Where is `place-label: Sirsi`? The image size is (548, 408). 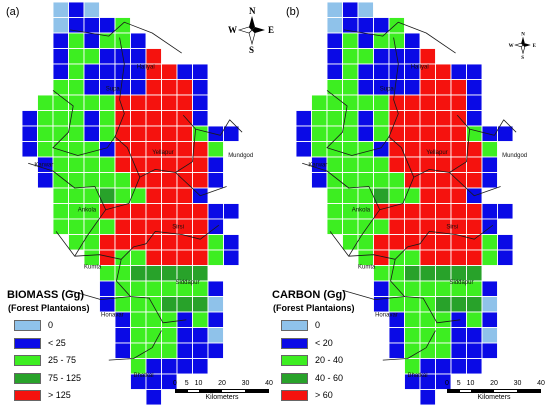 place-label: Sirsi is located at coordinates (452, 227).